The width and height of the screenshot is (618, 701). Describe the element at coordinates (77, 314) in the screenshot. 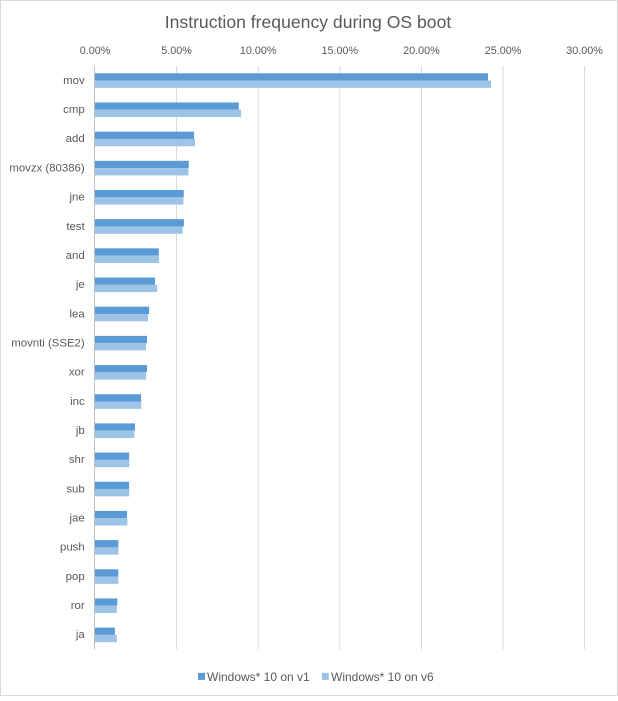

I see `svg-text: lea` at that location.